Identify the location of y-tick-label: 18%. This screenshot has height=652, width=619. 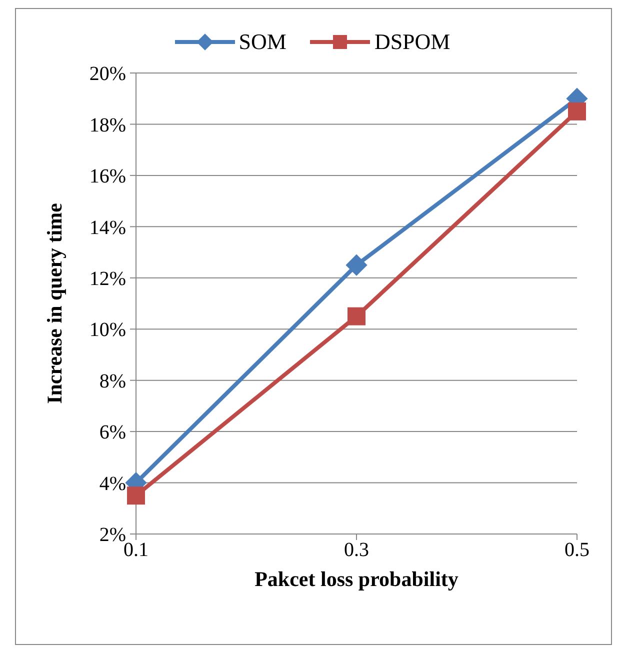
(107, 125).